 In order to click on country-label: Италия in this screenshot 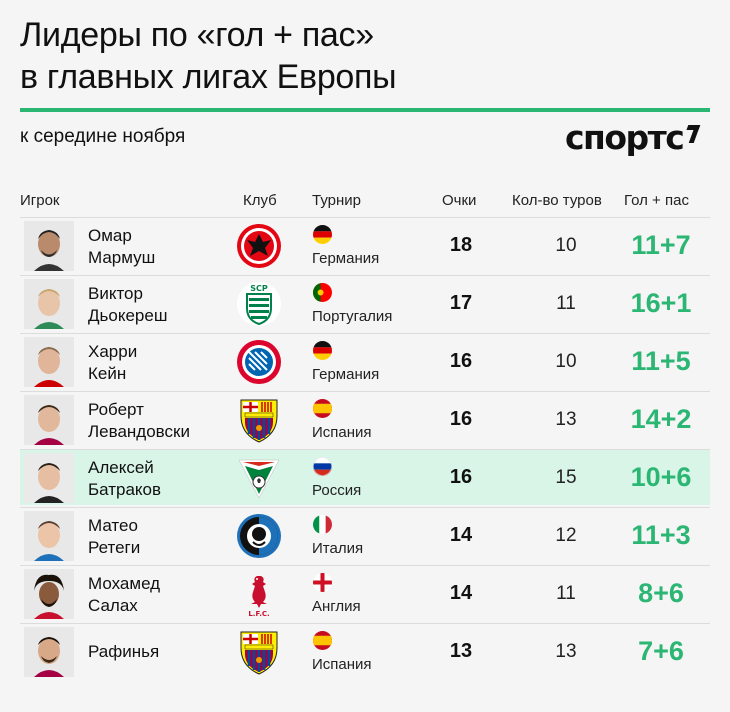, I will do `click(338, 548)`.